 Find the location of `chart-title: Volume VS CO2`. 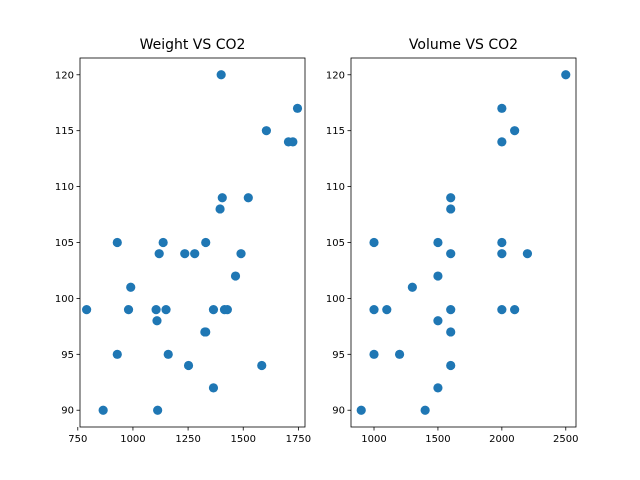

chart-title: Volume VS CO2 is located at coordinates (463, 45).